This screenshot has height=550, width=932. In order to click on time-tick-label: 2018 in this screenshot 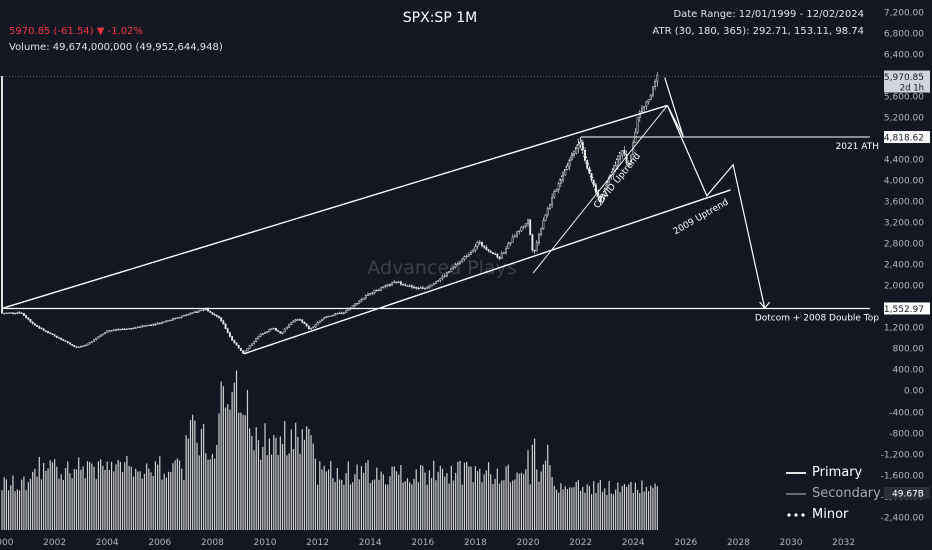, I will do `click(475, 543)`.